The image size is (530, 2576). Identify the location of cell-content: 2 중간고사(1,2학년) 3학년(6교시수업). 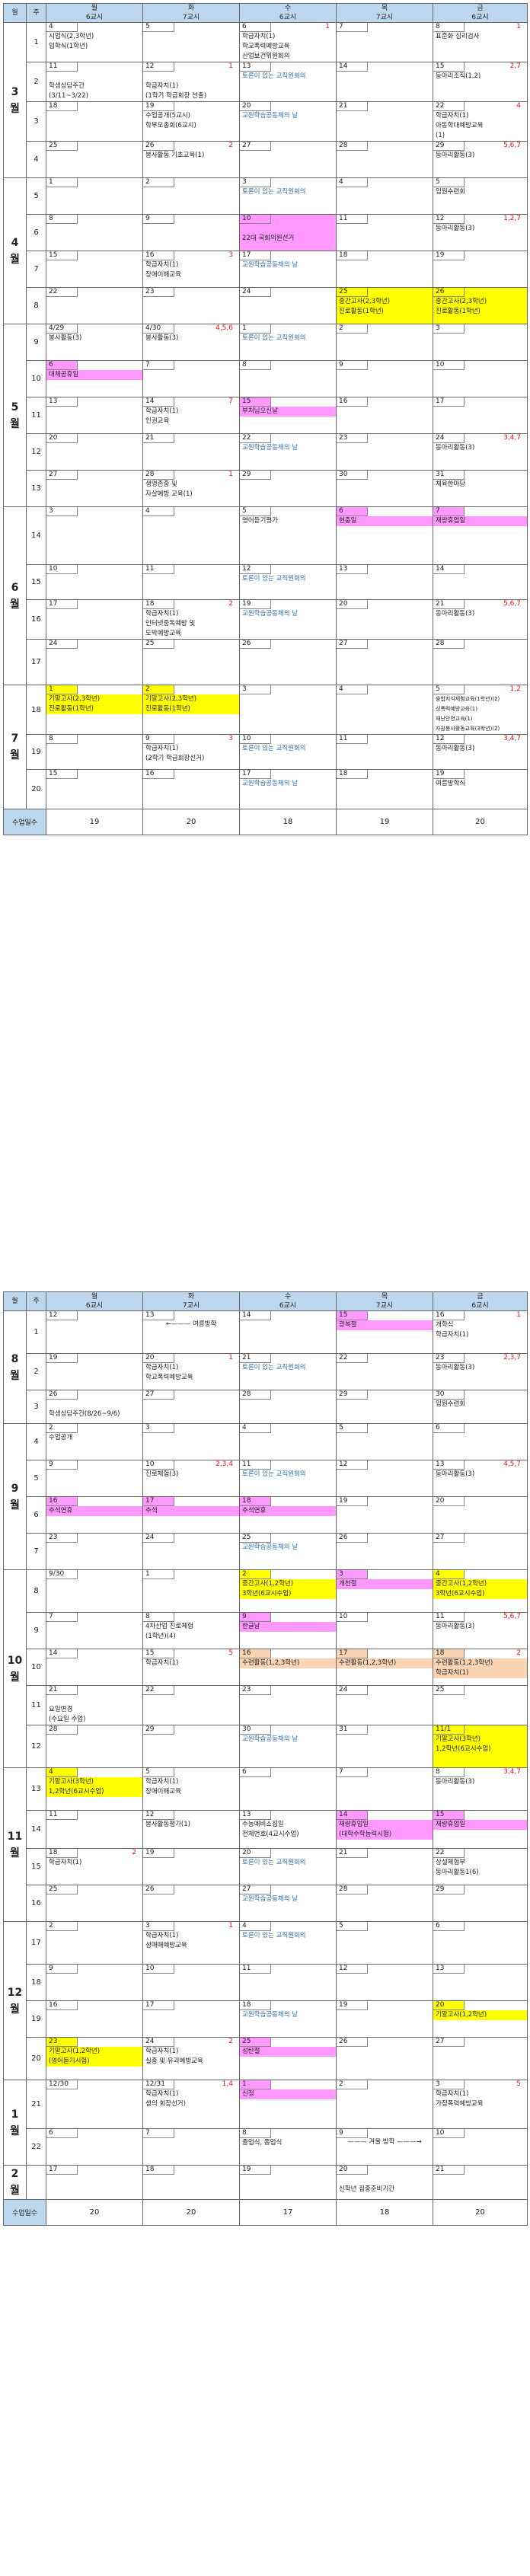
(288, 1584).